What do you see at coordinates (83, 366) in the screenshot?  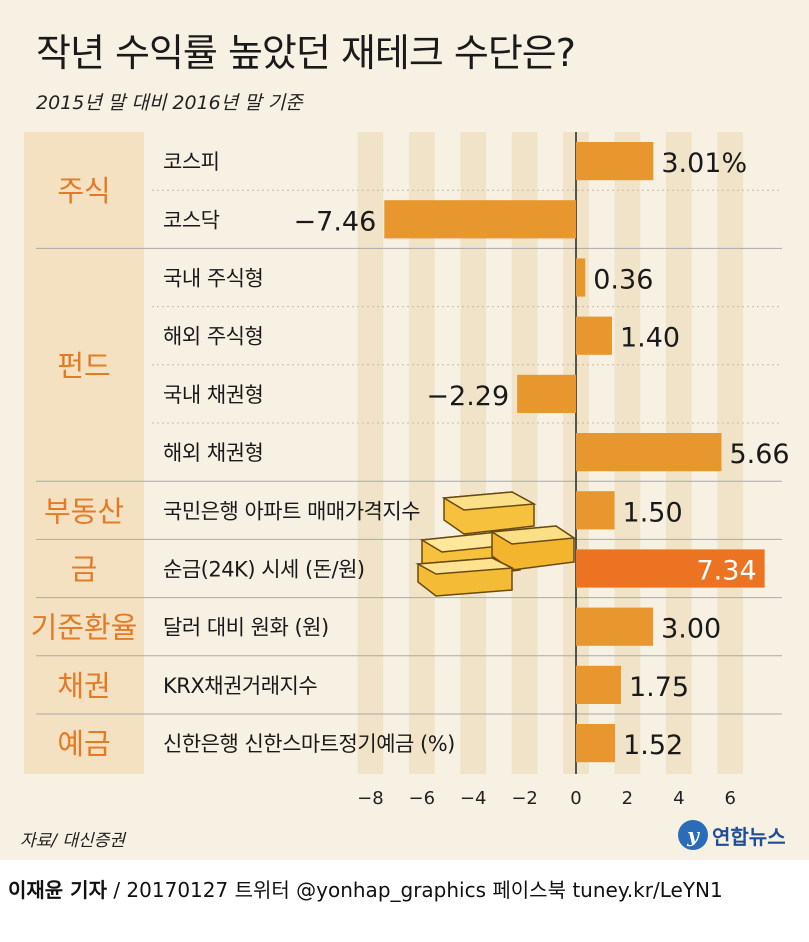 I see `group-label: 펀드` at bounding box center [83, 366].